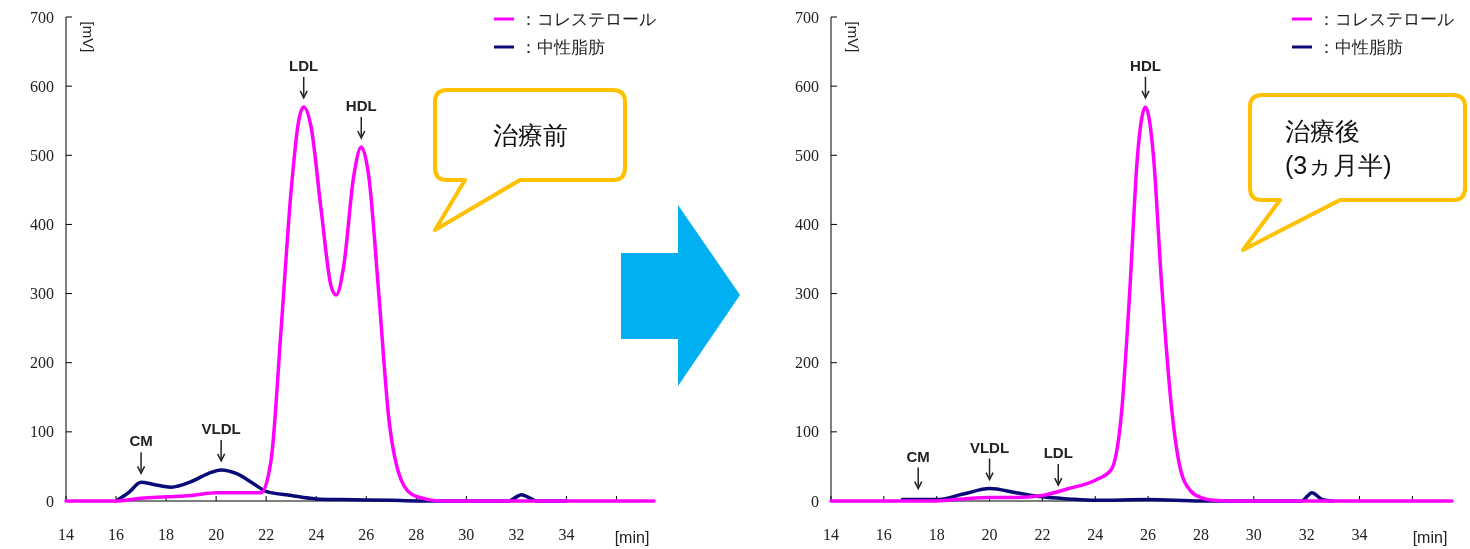 This screenshot has width=1470, height=549. Describe the element at coordinates (1338, 148) in the screenshot. I see `annotation: 治療後 (3ヵ月半)` at that location.